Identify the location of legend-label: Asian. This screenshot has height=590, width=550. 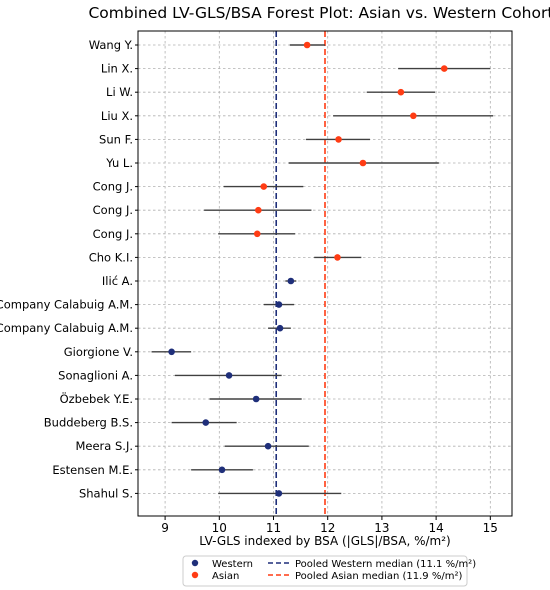
(225, 576).